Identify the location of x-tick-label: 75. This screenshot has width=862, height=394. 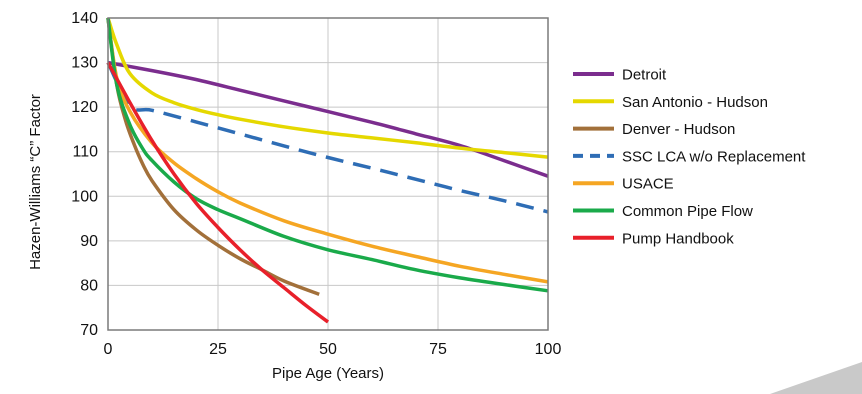
(438, 349).